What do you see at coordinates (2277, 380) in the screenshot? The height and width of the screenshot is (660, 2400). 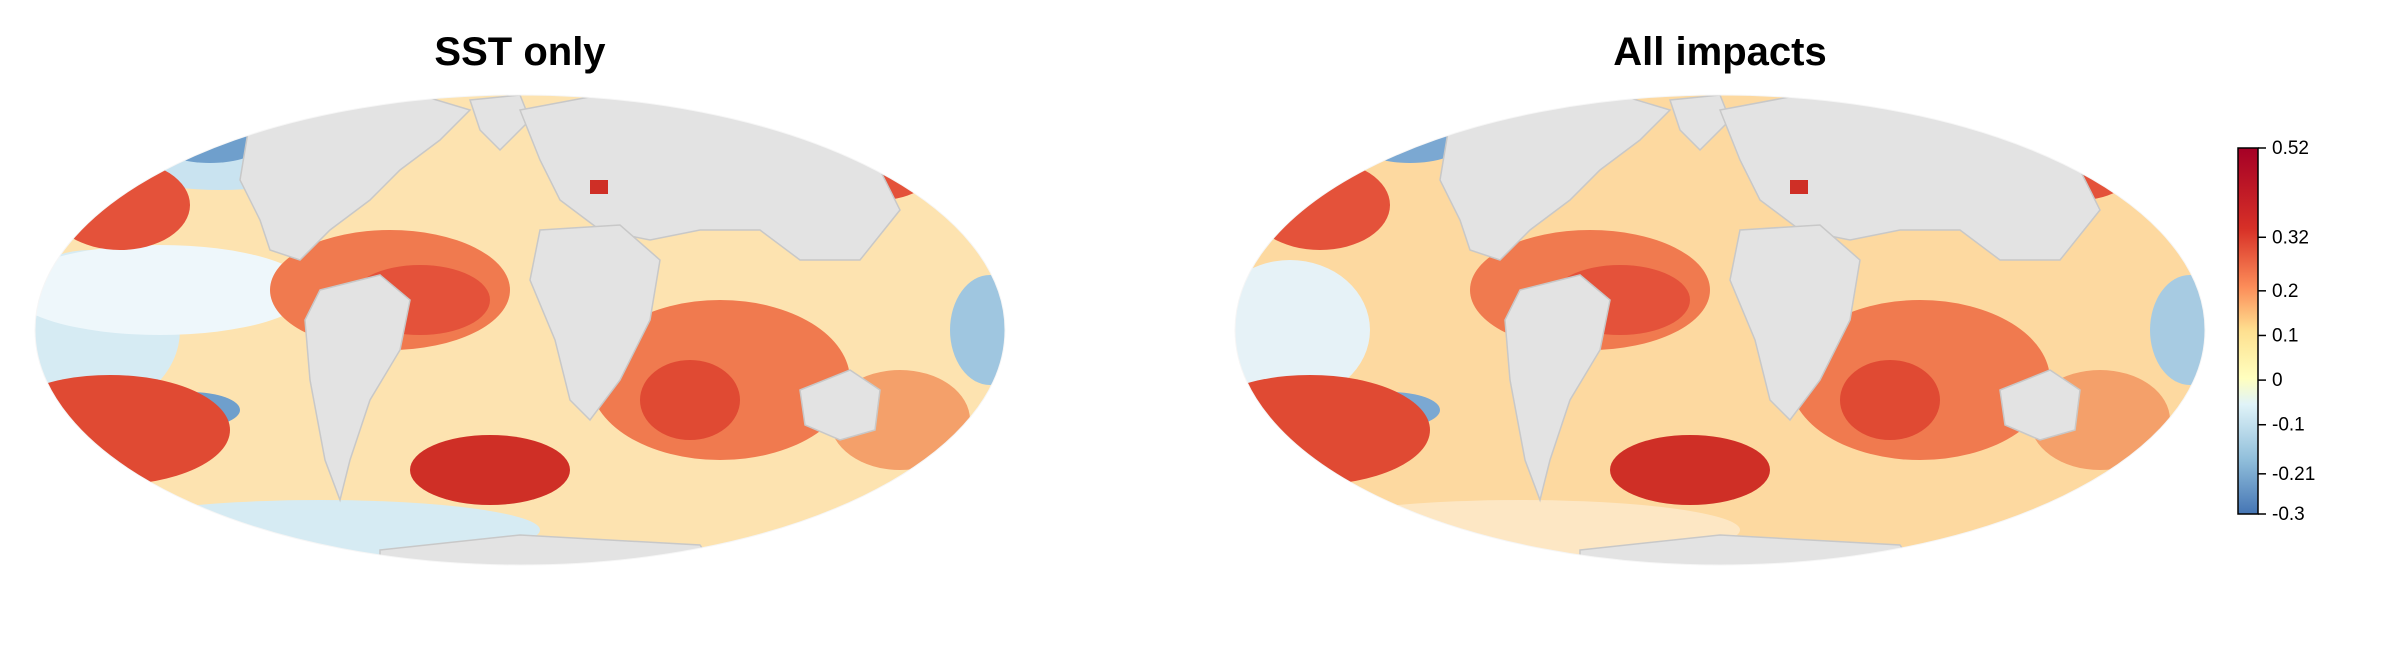 I see `colorbar-tick-label: 0` at bounding box center [2277, 380].